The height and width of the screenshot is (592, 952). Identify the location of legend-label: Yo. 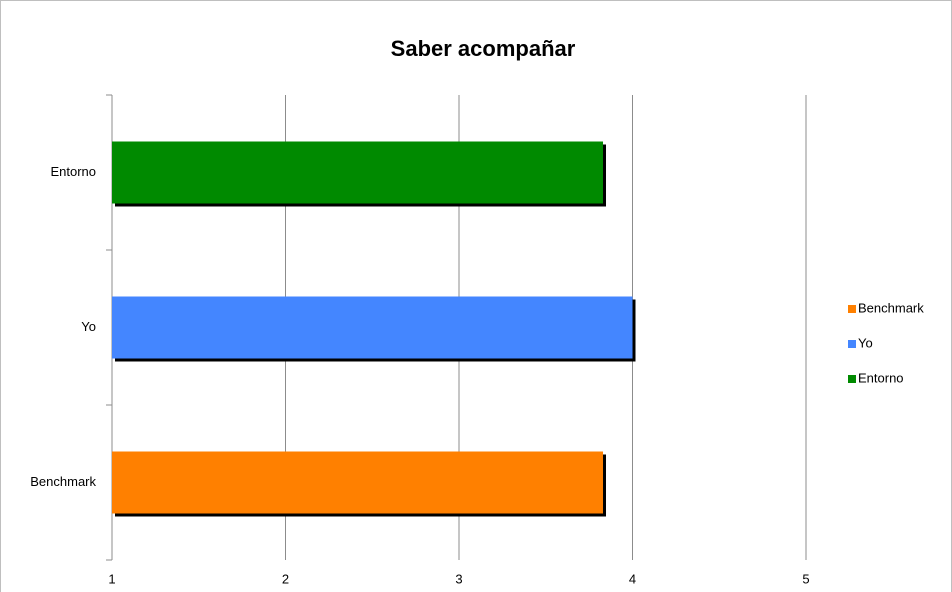
(865, 342).